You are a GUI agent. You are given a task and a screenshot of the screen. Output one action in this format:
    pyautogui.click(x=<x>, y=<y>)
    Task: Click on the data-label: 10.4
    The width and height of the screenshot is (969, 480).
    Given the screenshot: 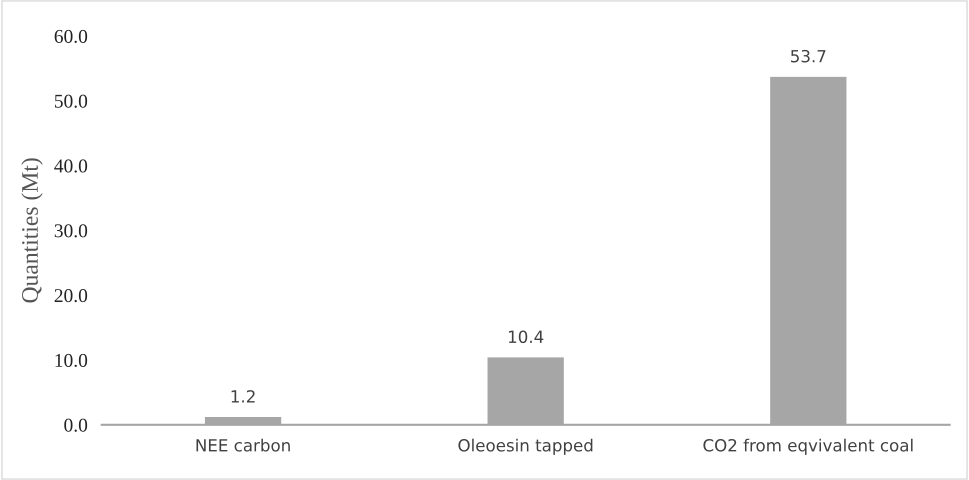 What is the action you would take?
    pyautogui.click(x=526, y=337)
    